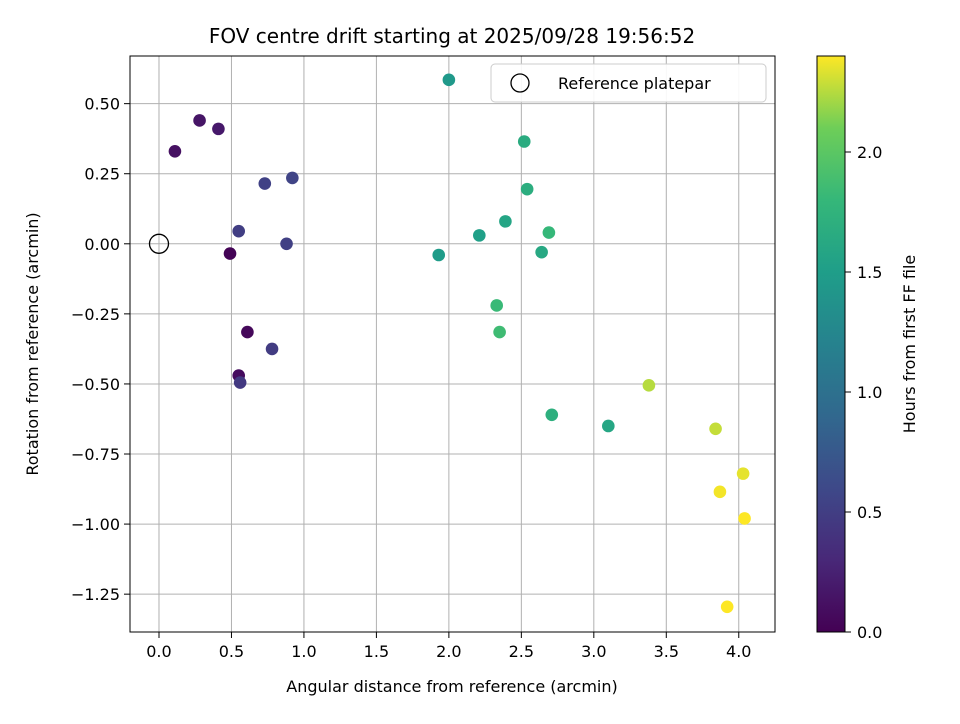 The image size is (960, 724). Describe the element at coordinates (102, 104) in the screenshot. I see `y-tick-label: 0.50` at that location.